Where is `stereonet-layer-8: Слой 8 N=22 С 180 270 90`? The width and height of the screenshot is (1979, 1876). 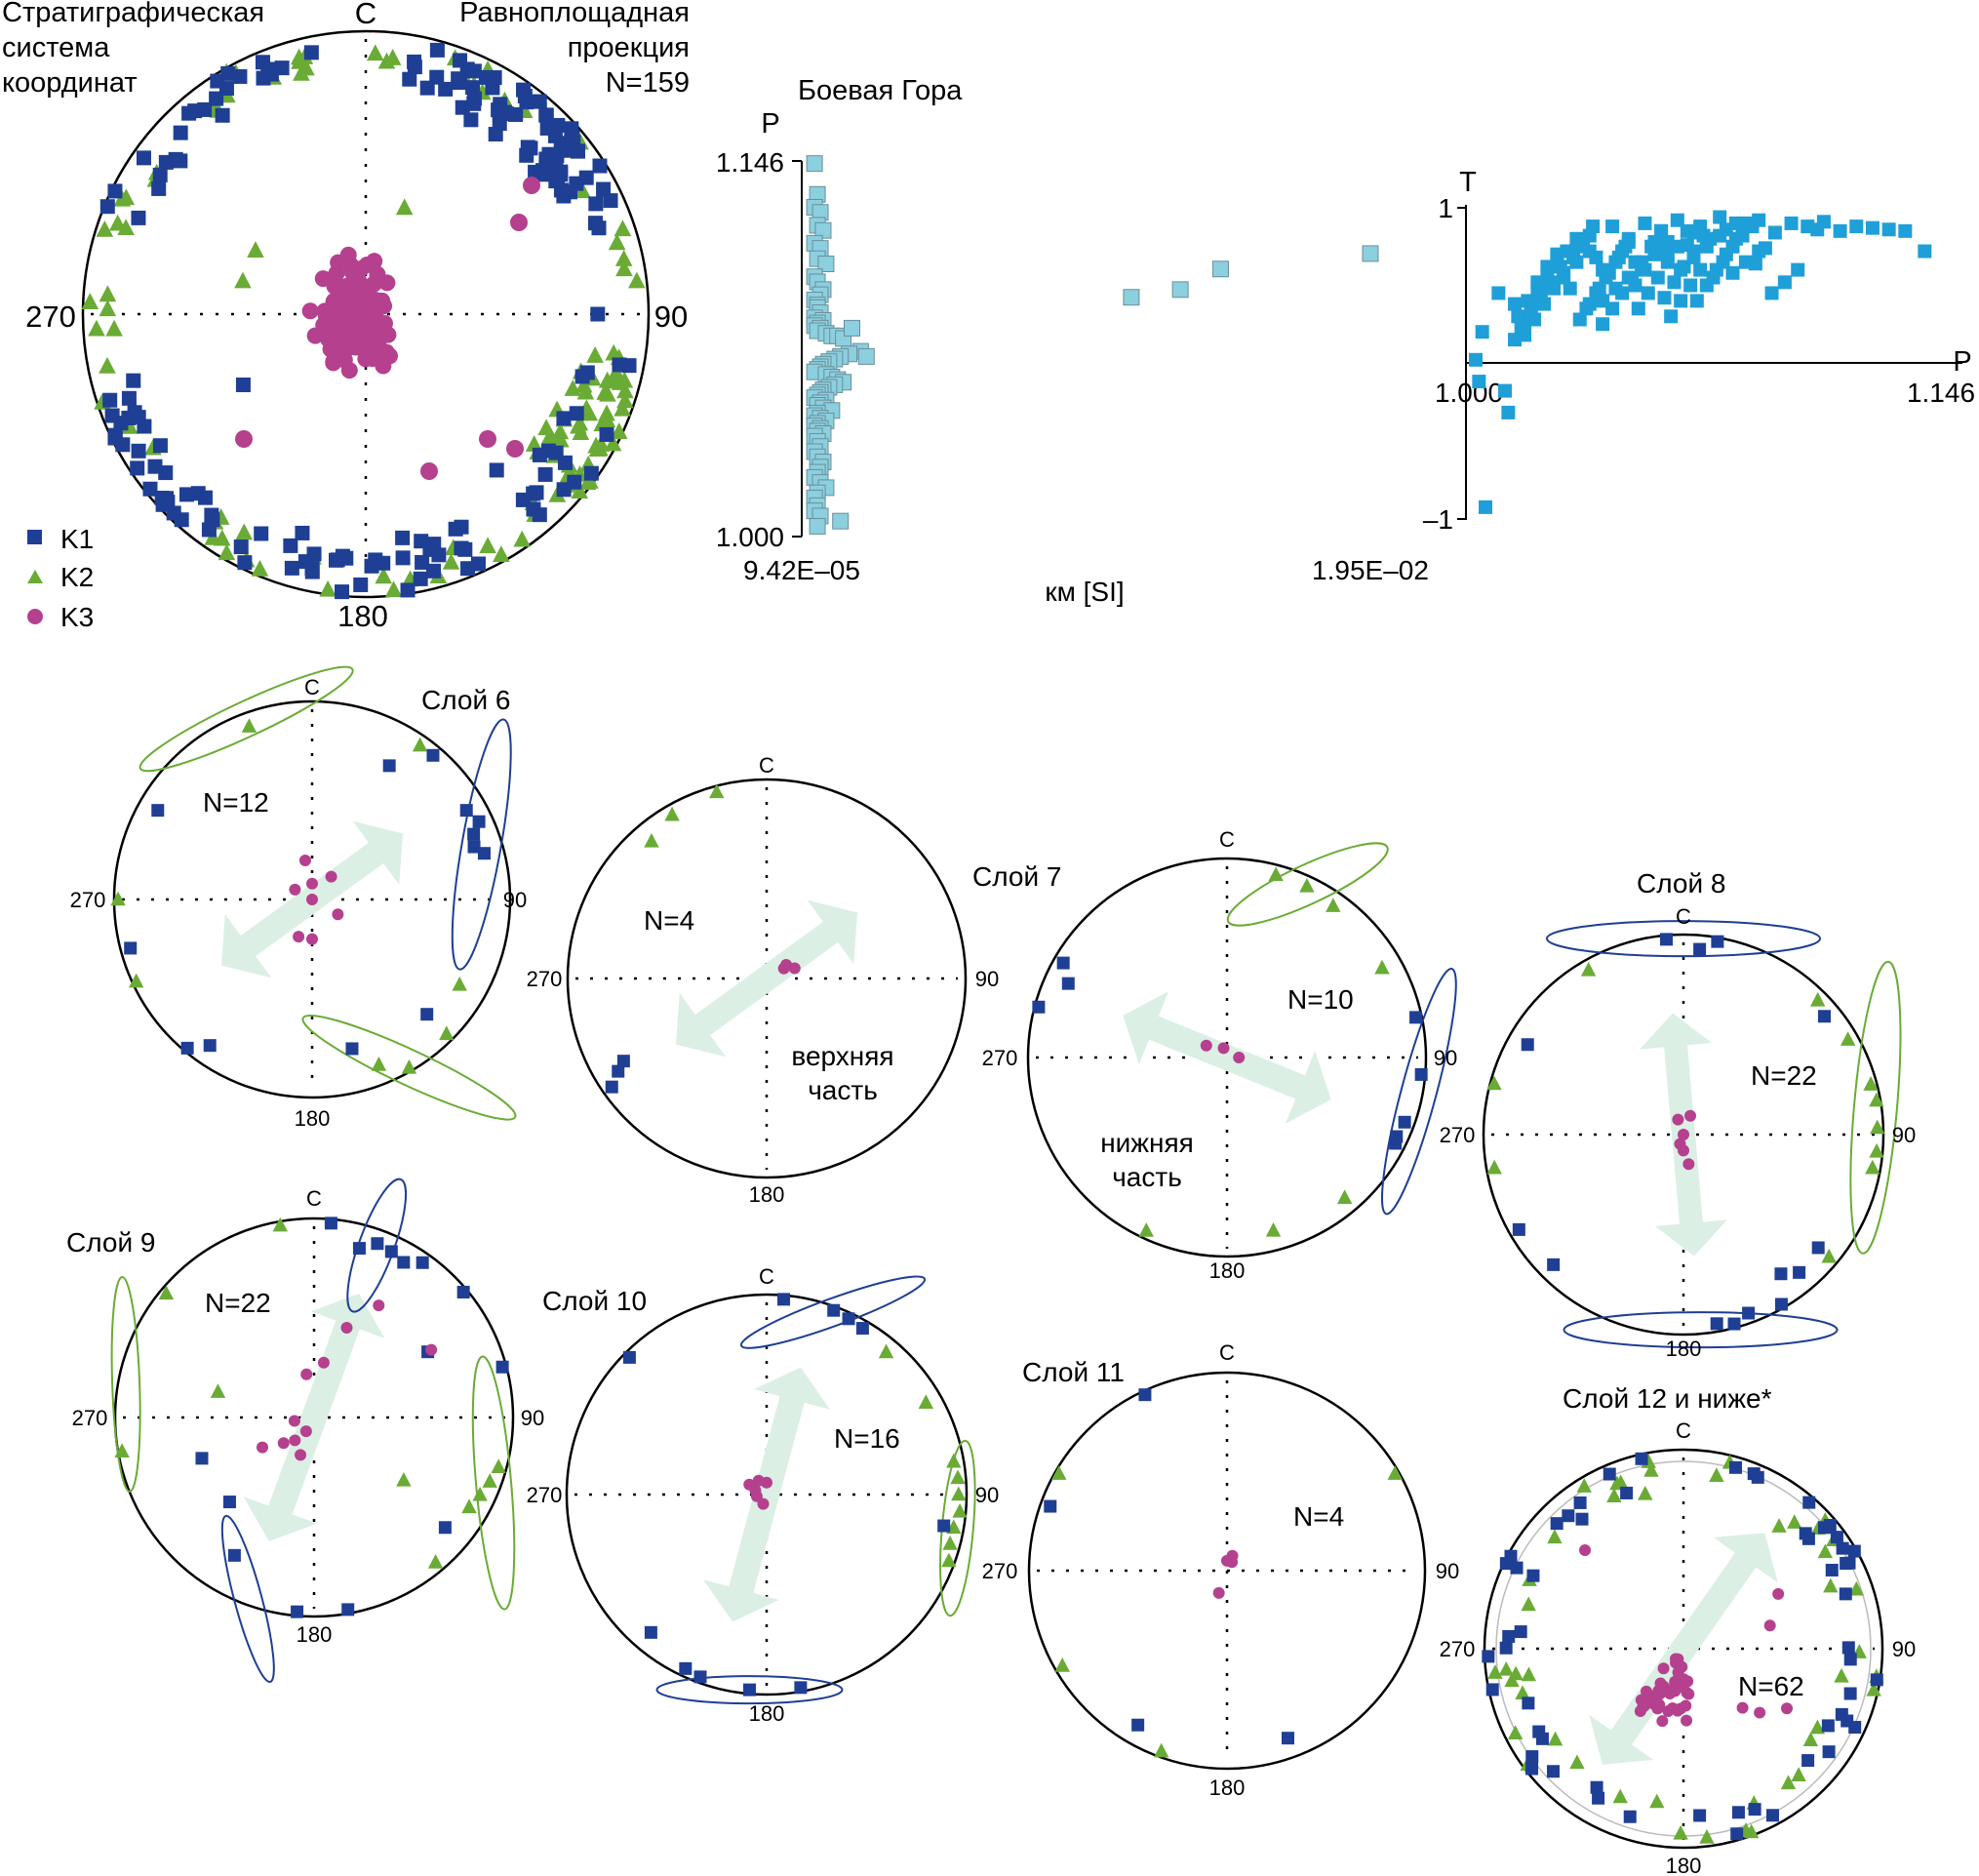 stereonet-layer-8: Слой 8 N=22 С 180 270 90 is located at coordinates (1679, 1114).